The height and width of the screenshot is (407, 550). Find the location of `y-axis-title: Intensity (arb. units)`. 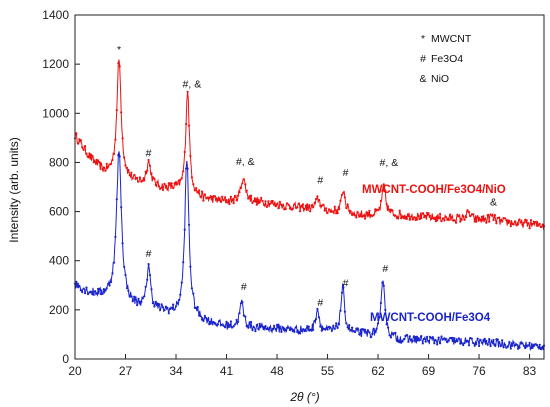

y-axis-title: Intensity (arb. units) is located at coordinates (14, 189).